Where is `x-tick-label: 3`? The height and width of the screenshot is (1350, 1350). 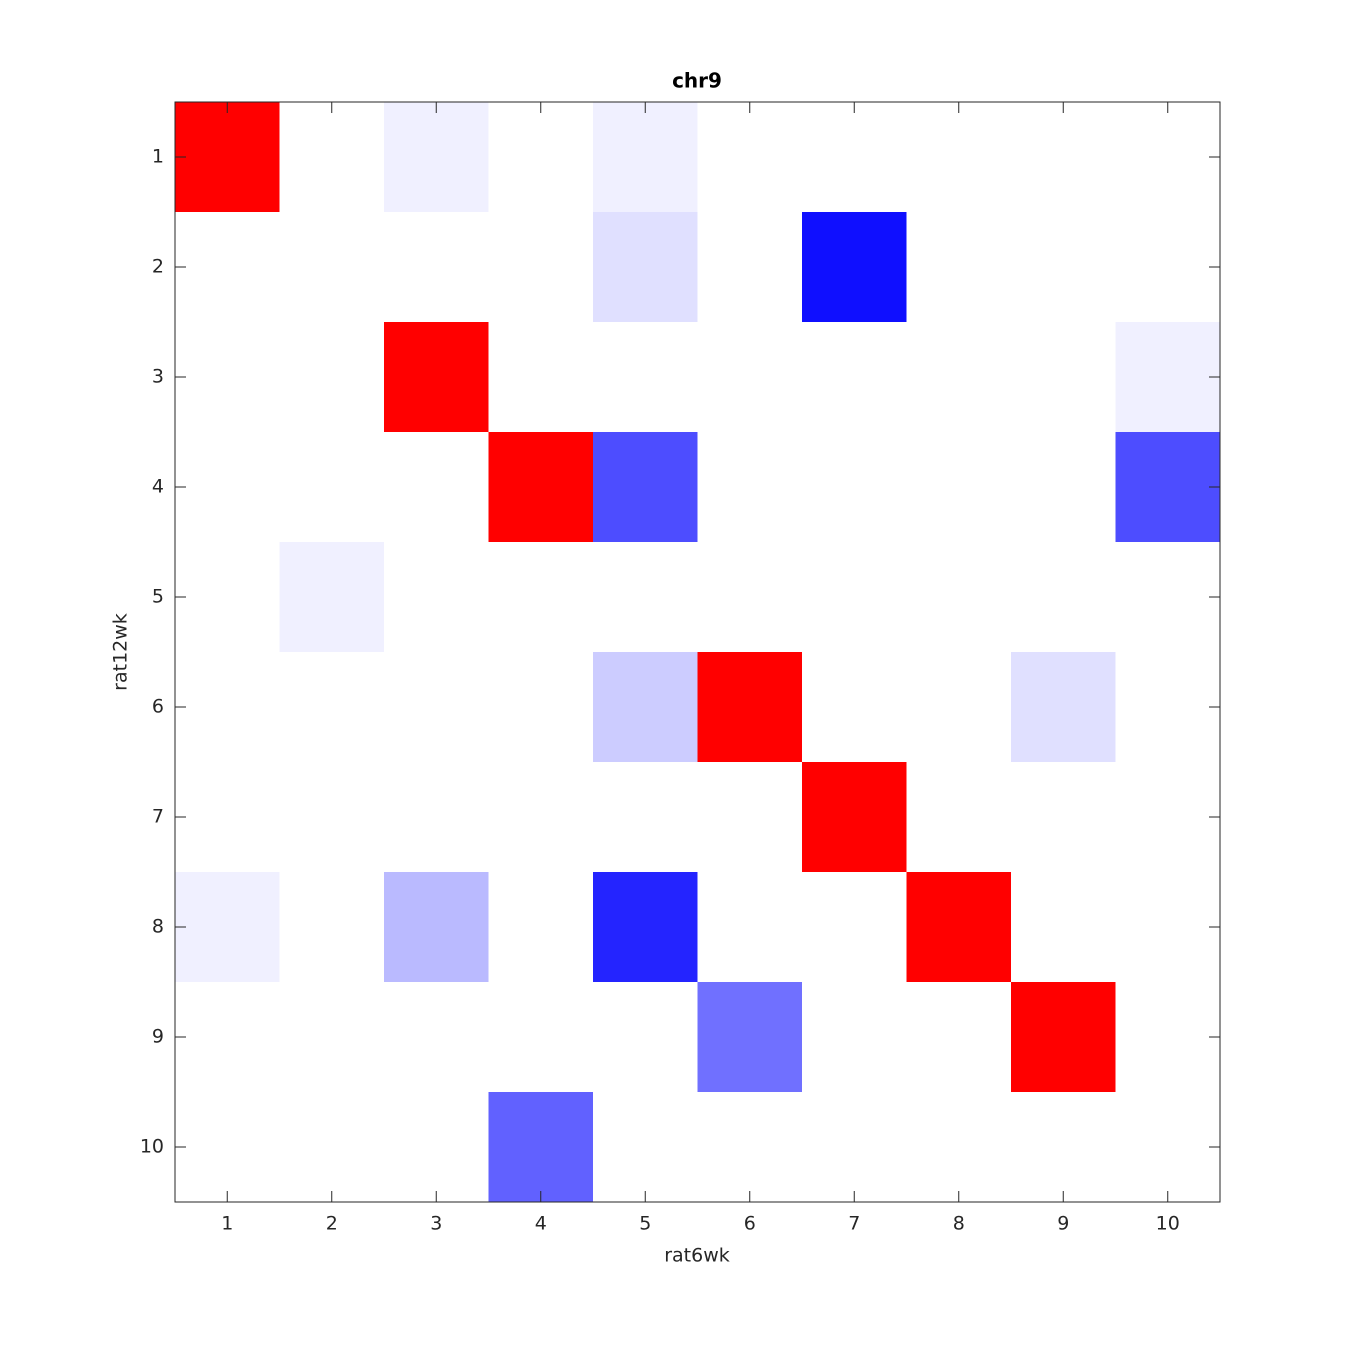
x-tick-label: 3 is located at coordinates (436, 1224).